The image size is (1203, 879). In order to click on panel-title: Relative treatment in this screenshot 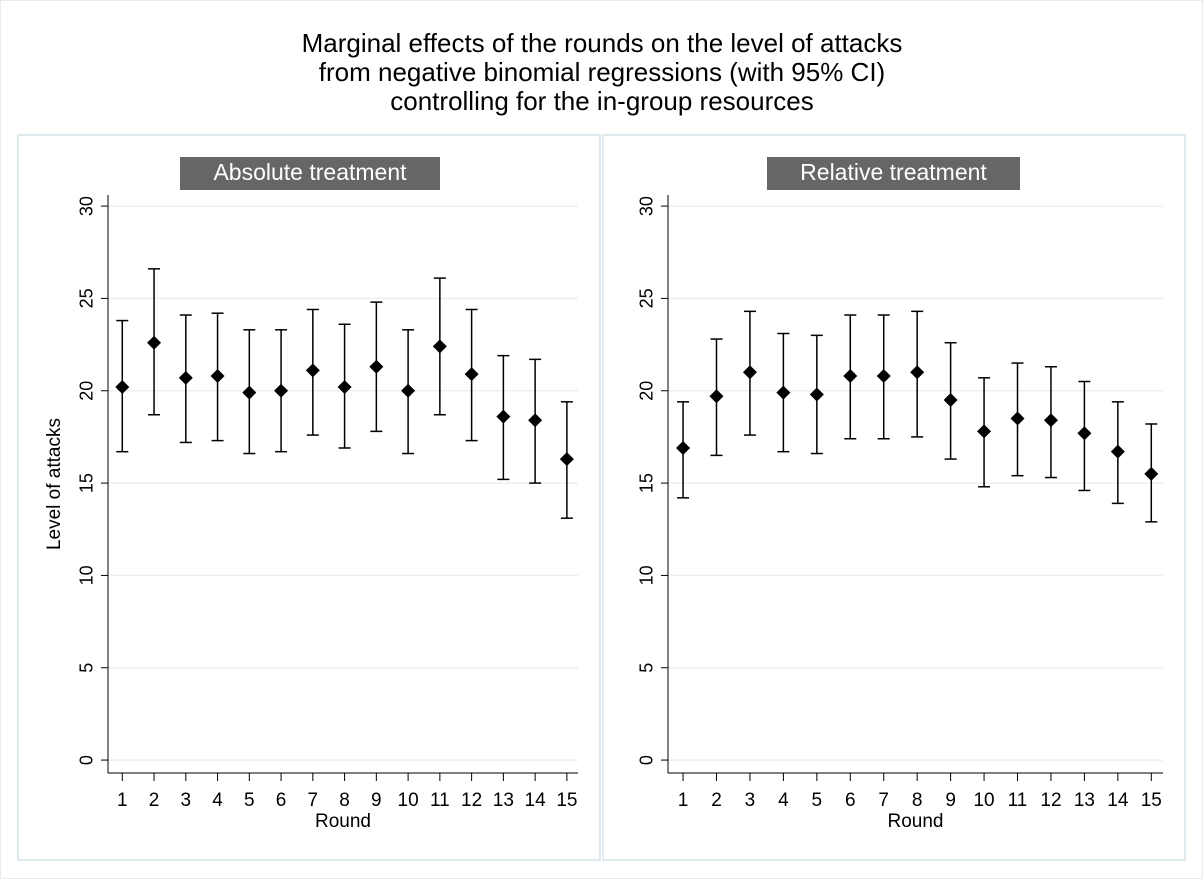, I will do `click(893, 172)`.